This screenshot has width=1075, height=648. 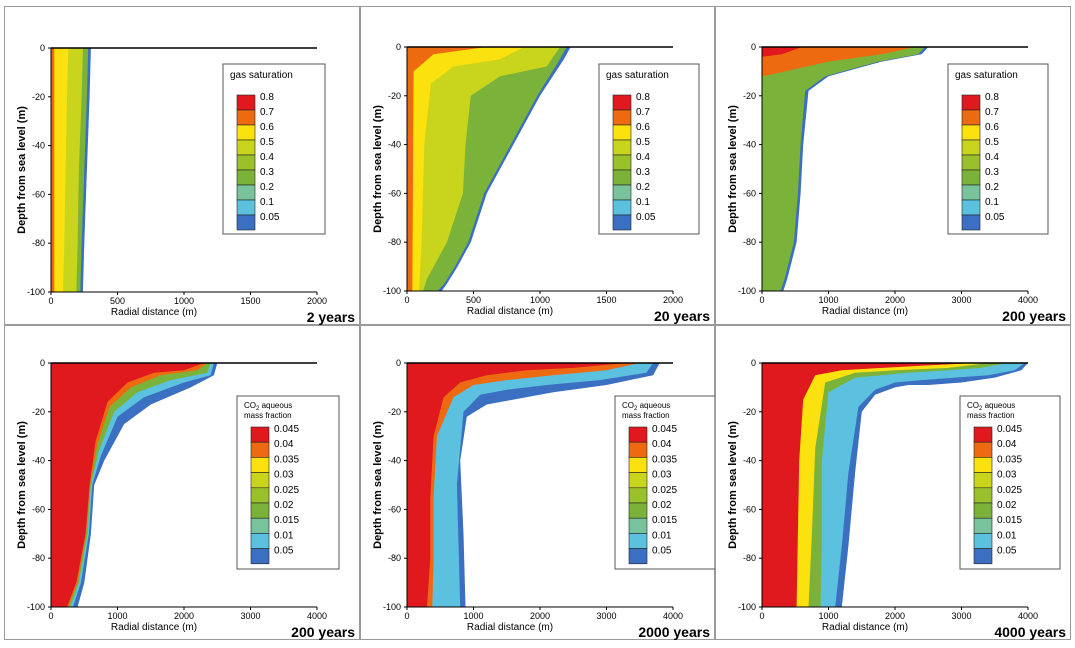 What do you see at coordinates (682, 316) in the screenshot?
I see `time-label: 20 years` at bounding box center [682, 316].